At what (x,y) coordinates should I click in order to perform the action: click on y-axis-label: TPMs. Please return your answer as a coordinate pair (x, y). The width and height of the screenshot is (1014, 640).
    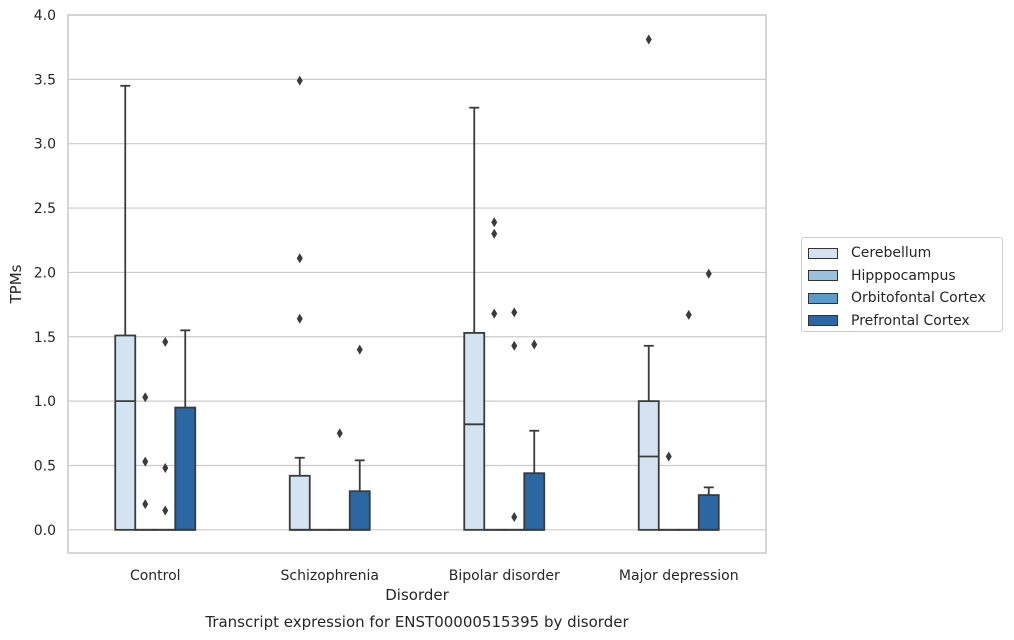
    Looking at the image, I should click on (16, 284).